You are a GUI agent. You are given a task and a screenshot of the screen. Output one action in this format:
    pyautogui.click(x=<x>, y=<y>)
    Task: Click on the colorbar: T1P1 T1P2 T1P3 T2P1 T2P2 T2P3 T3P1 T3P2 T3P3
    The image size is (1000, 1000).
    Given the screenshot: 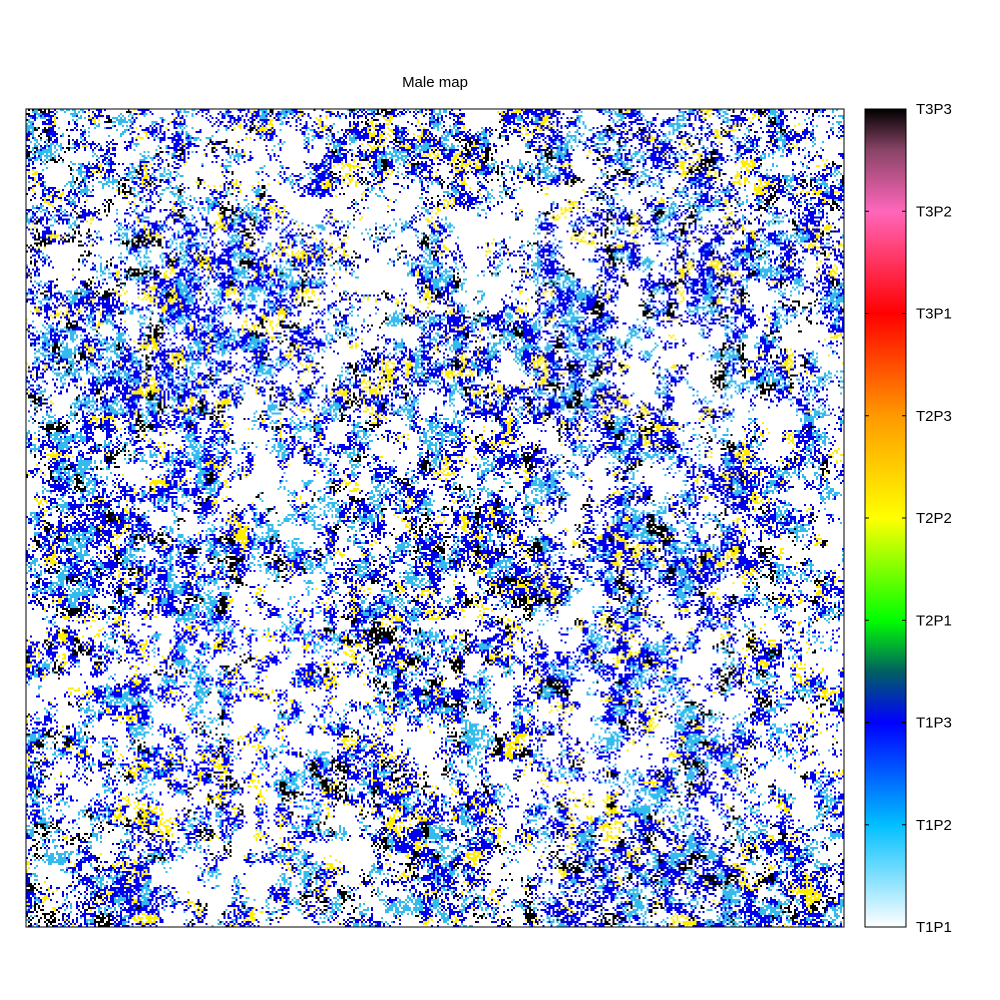 What is the action you would take?
    pyautogui.click(x=908, y=518)
    